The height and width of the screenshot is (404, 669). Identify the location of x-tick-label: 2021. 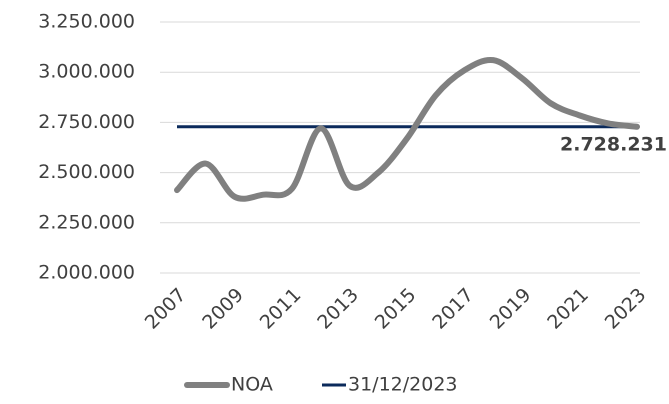
(568, 309).